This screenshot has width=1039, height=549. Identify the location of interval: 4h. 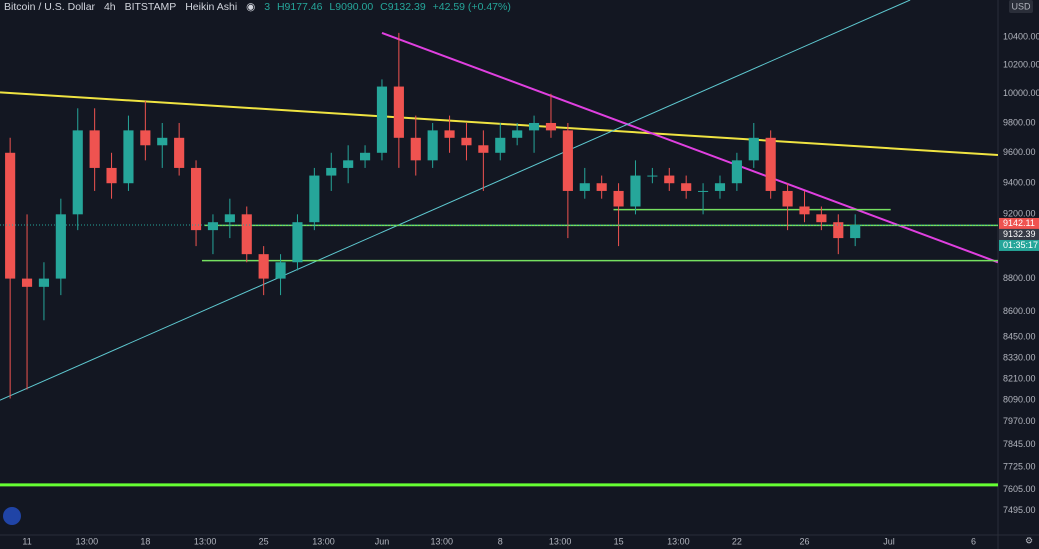
(109, 7).